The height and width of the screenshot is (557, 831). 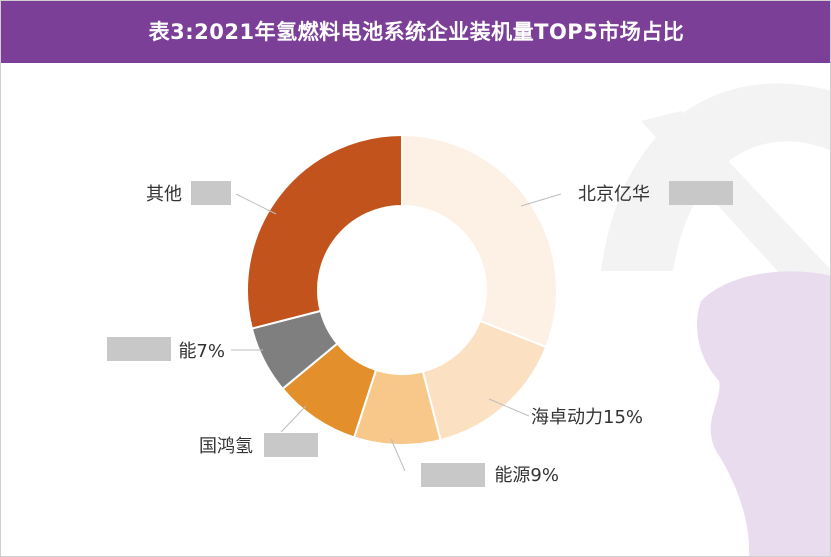 I want to click on watermark-arc, so click(x=715, y=177).